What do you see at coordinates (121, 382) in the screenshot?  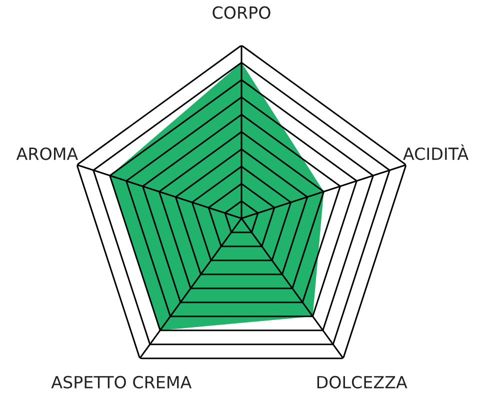 I see `spoke-label: ASPETTO CREMA` at bounding box center [121, 382].